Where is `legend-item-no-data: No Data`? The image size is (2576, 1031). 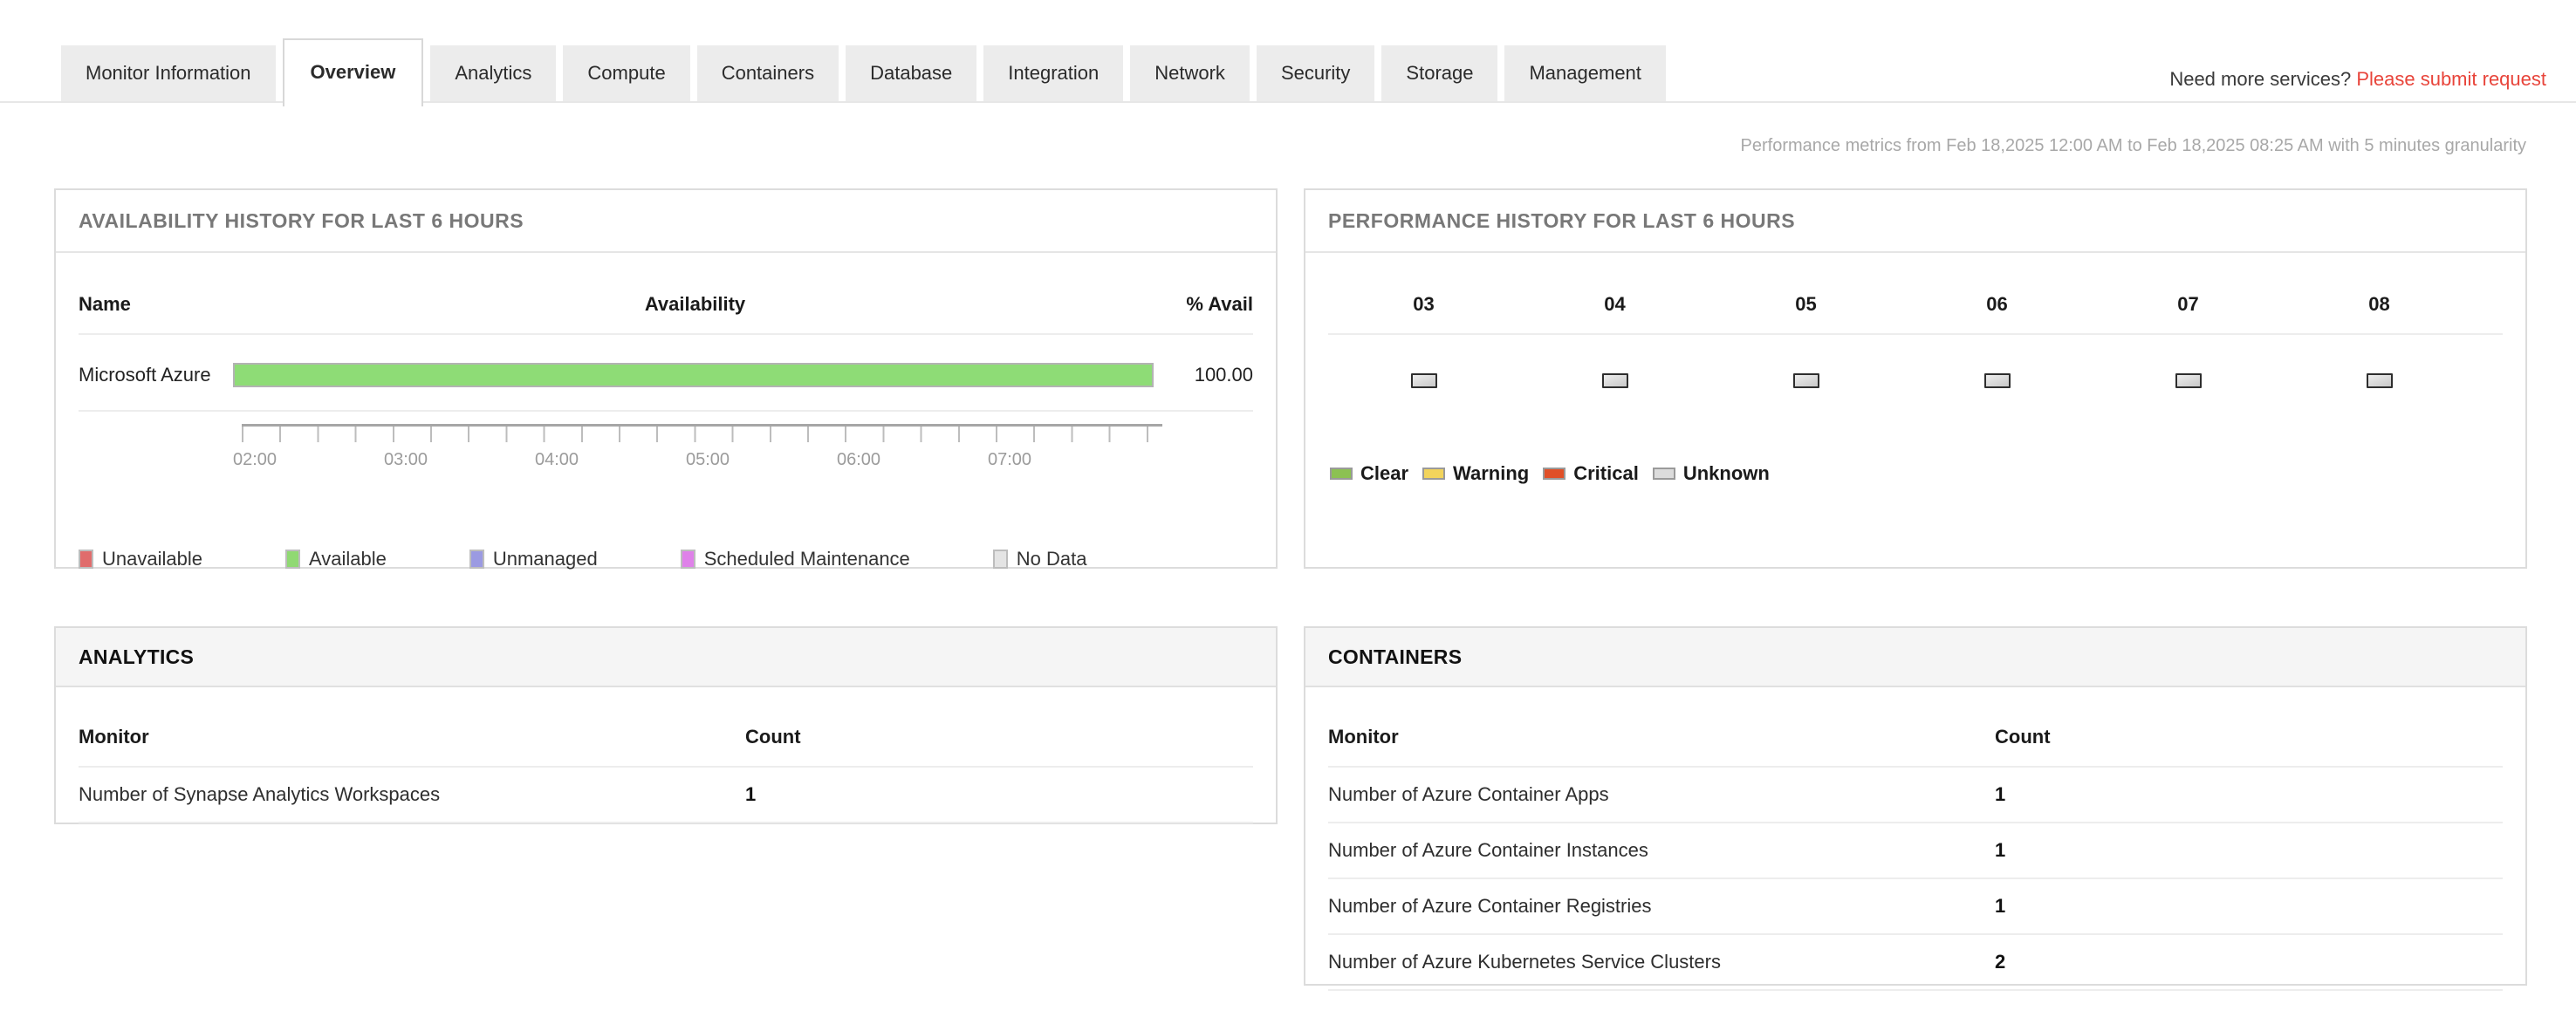 legend-item-no-data: No Data is located at coordinates (1039, 559).